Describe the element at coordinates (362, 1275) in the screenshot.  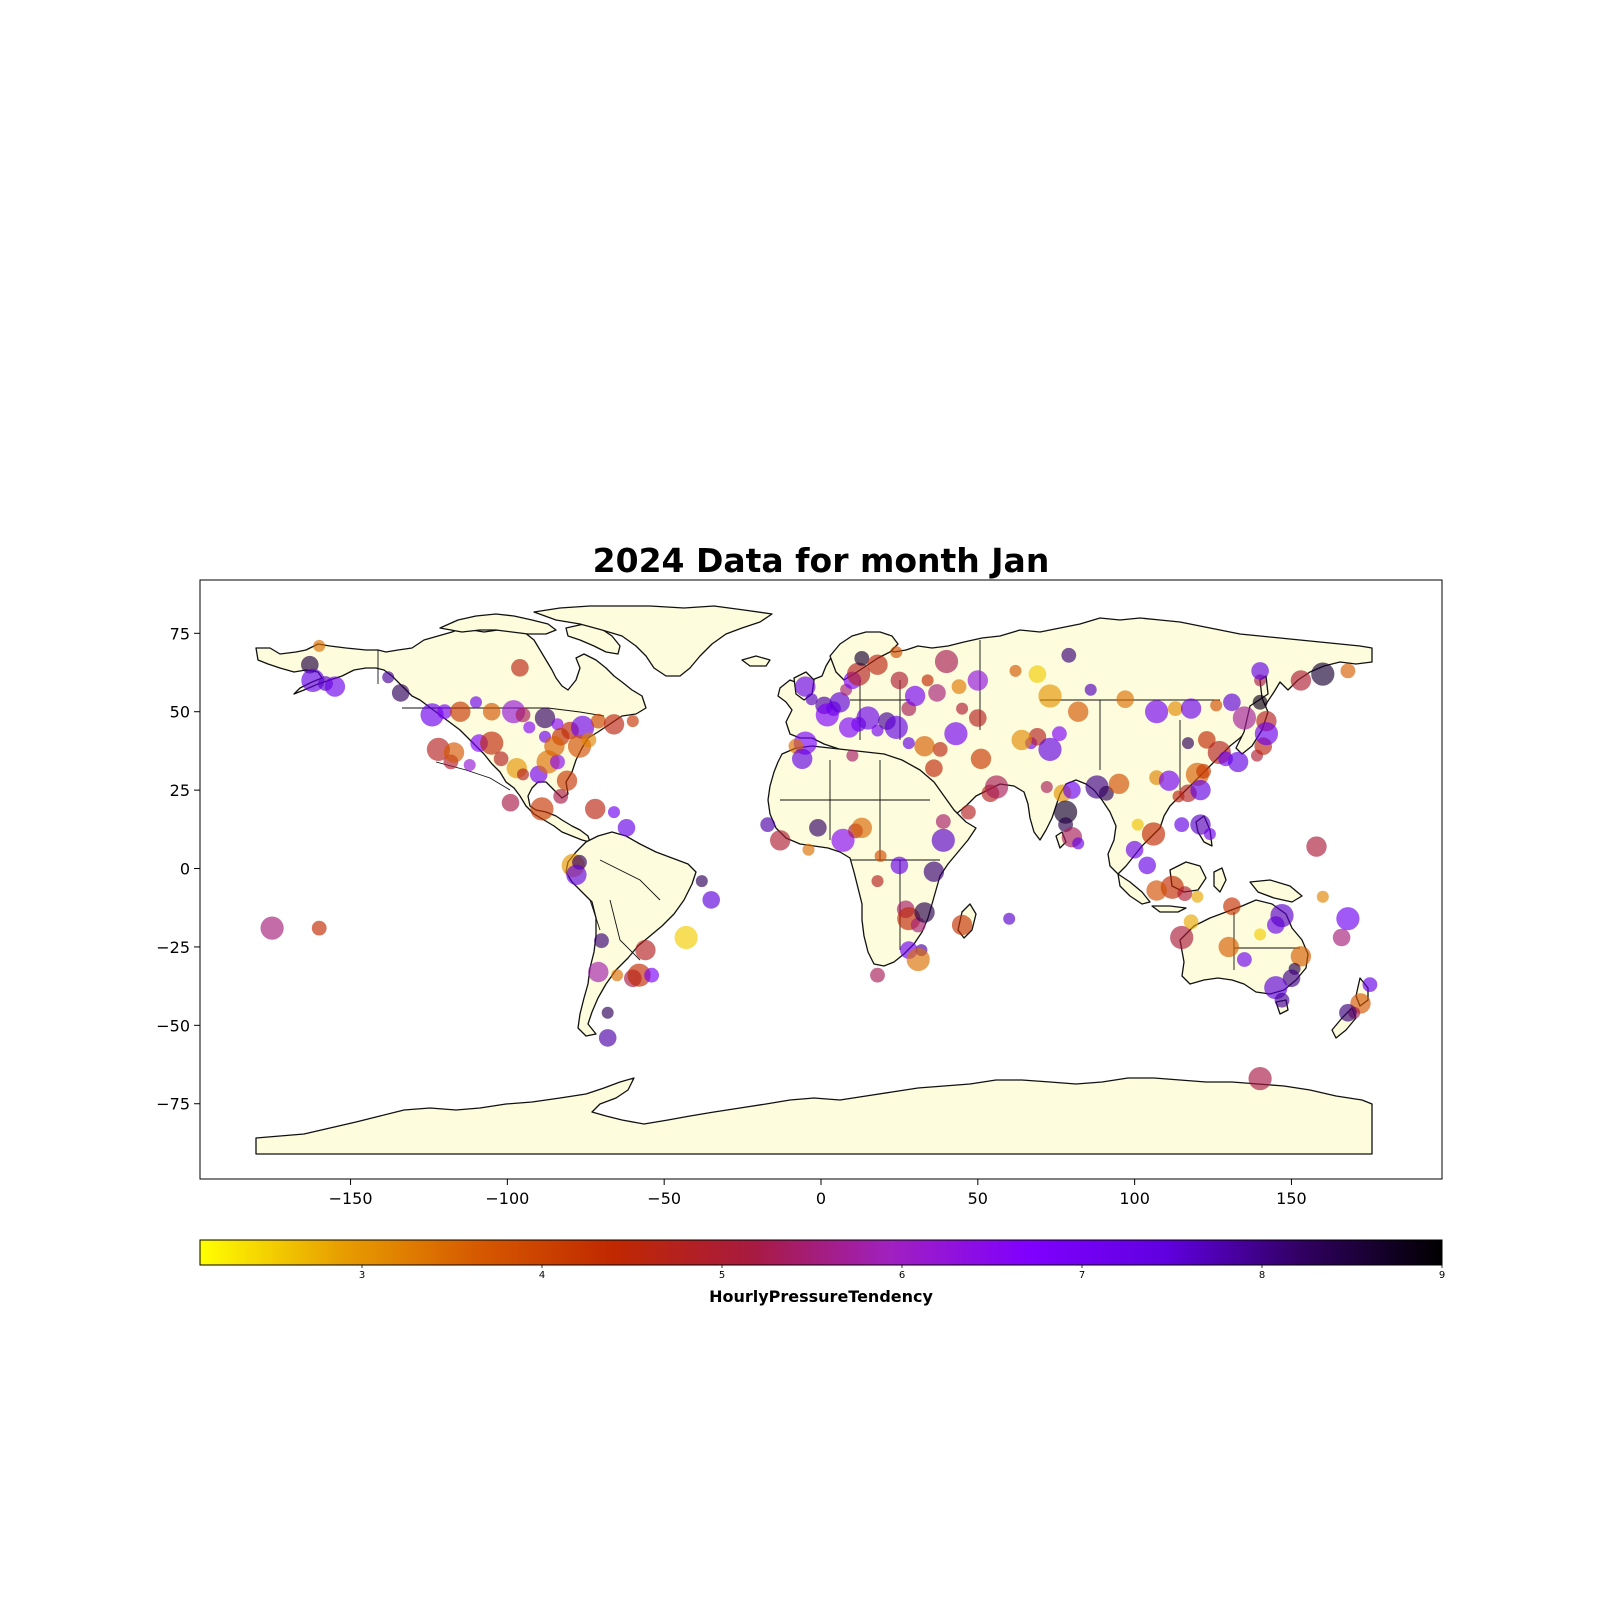
I see `colorbar-tick-label: 3` at that location.